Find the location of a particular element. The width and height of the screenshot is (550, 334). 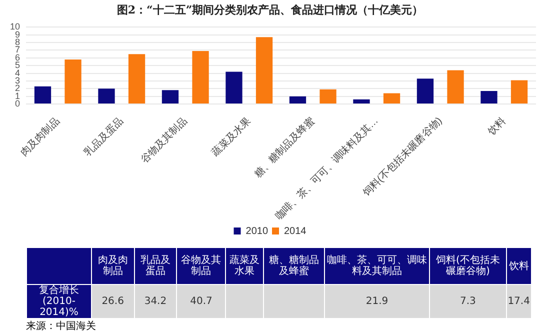

legend-label: 2010 is located at coordinates (257, 231).